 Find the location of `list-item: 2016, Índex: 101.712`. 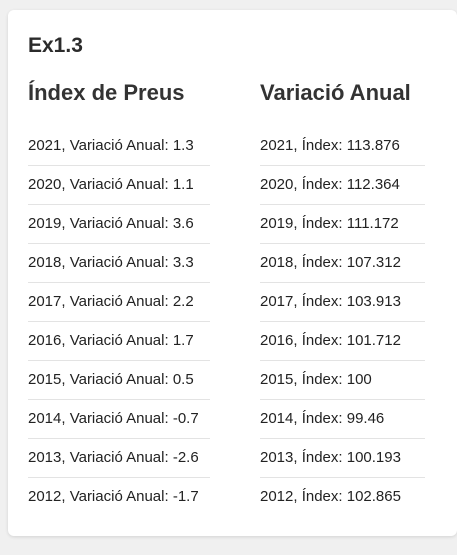

list-item: 2016, Índex: 101.712 is located at coordinates (342, 341).